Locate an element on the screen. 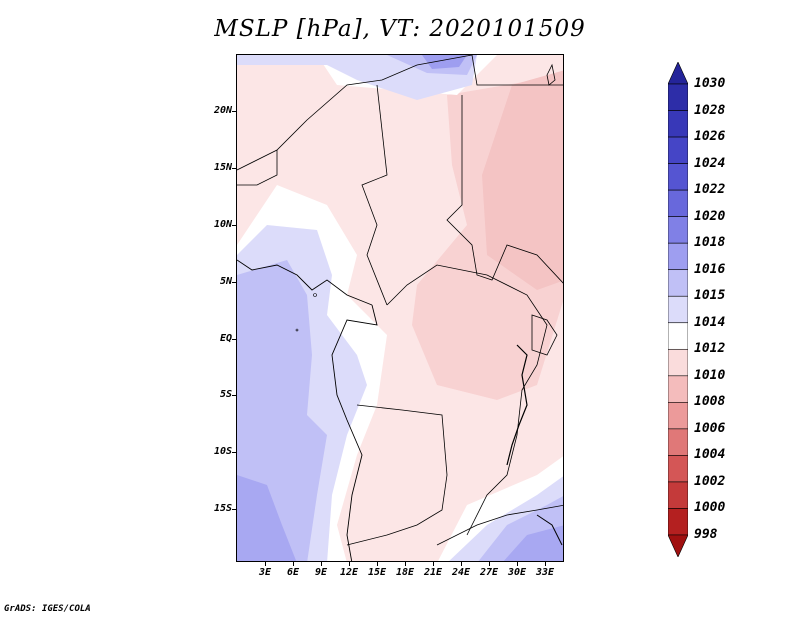 The height and width of the screenshot is (618, 800). border-angola is located at coordinates (397, 475).